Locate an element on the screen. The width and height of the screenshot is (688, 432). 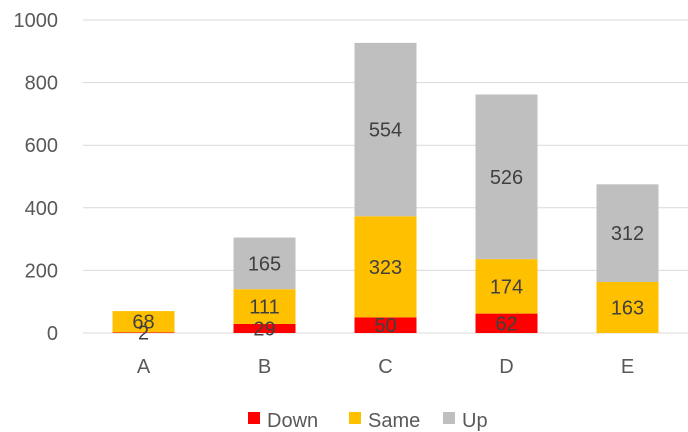
legend-swatch-same is located at coordinates (355, 418).